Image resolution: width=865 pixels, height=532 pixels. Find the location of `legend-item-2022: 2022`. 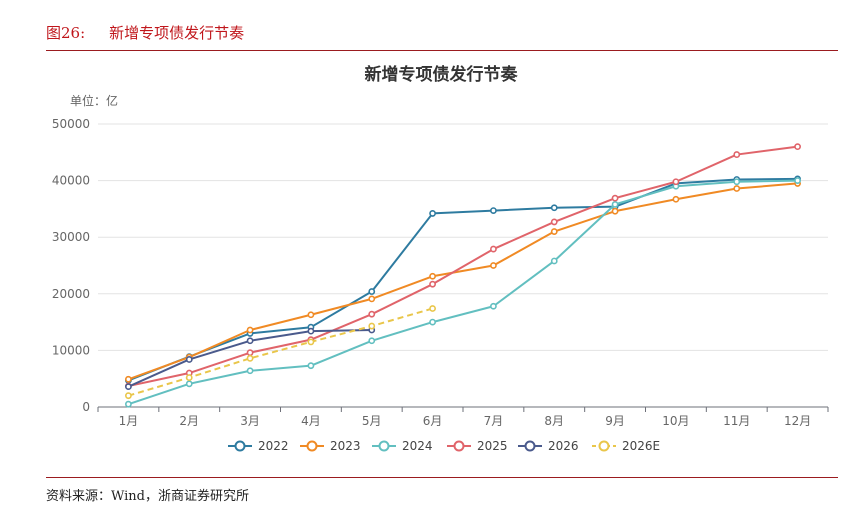

legend-item-2022: 2022 is located at coordinates (258, 446).